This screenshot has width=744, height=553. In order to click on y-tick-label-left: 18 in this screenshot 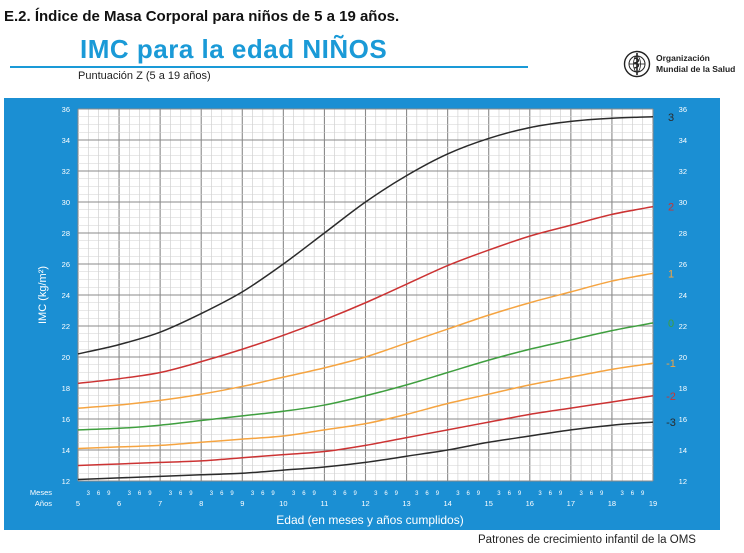, I will do `click(66, 388)`.